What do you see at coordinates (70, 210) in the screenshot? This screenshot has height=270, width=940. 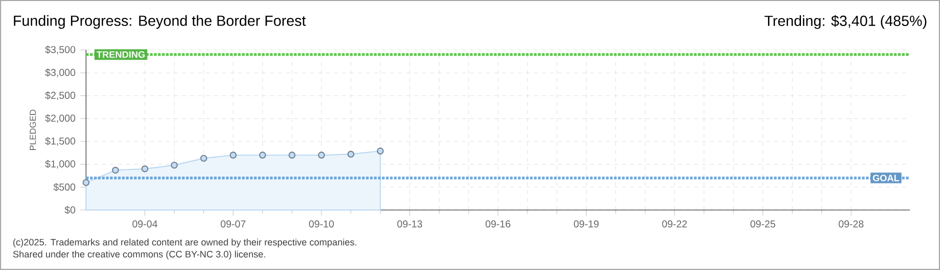 I see `y-tick-label: $0` at bounding box center [70, 210].